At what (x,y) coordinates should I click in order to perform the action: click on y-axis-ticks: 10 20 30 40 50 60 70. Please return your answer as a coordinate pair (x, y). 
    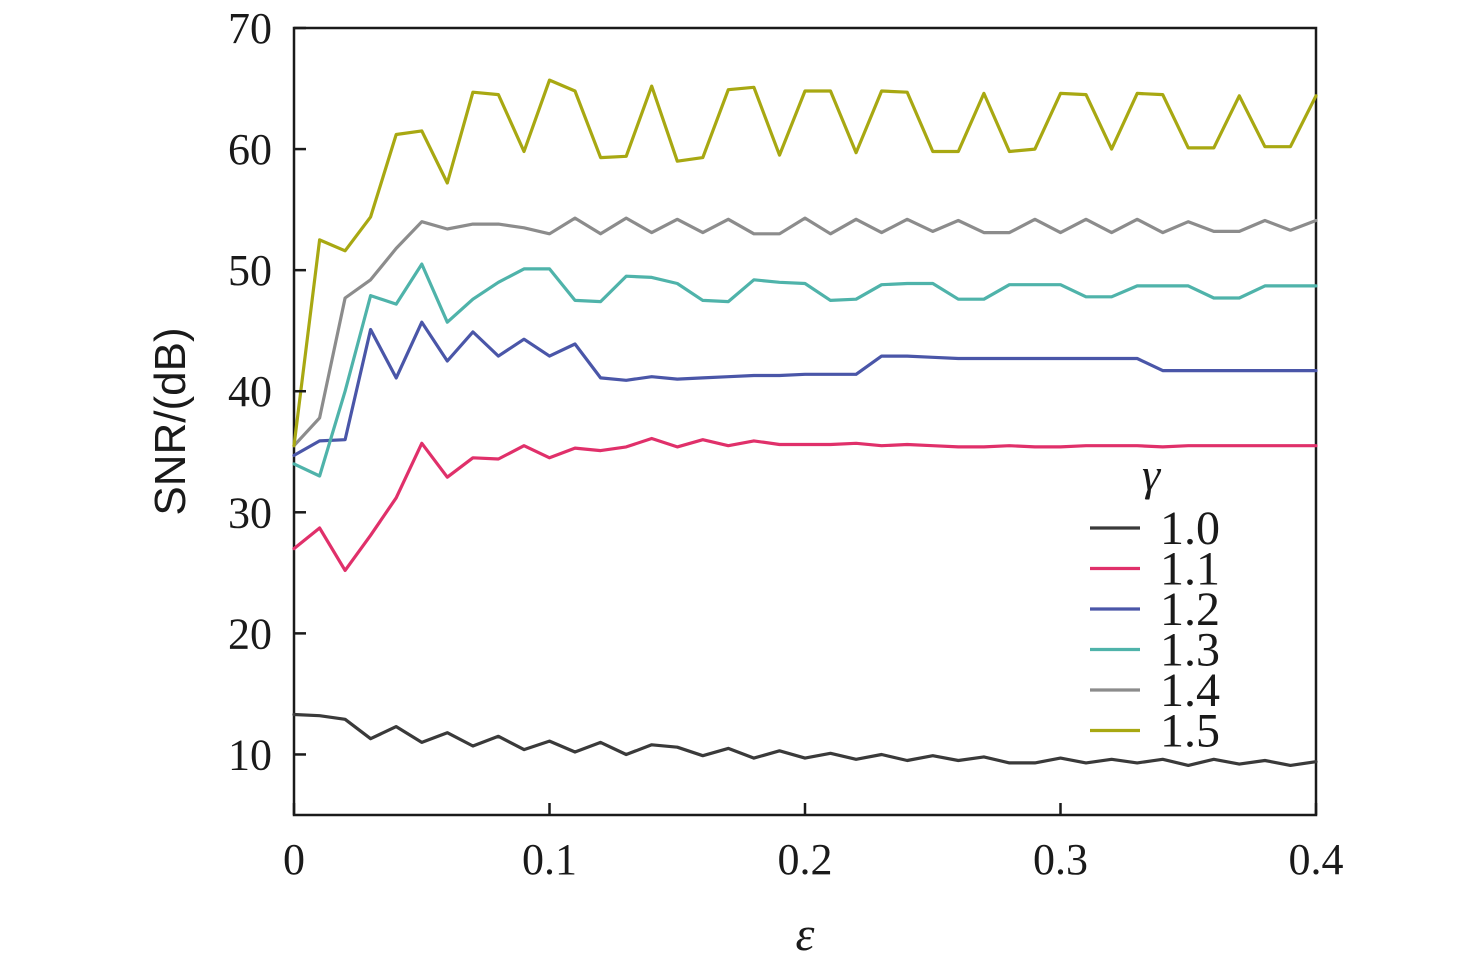
    Looking at the image, I should click on (267, 391).